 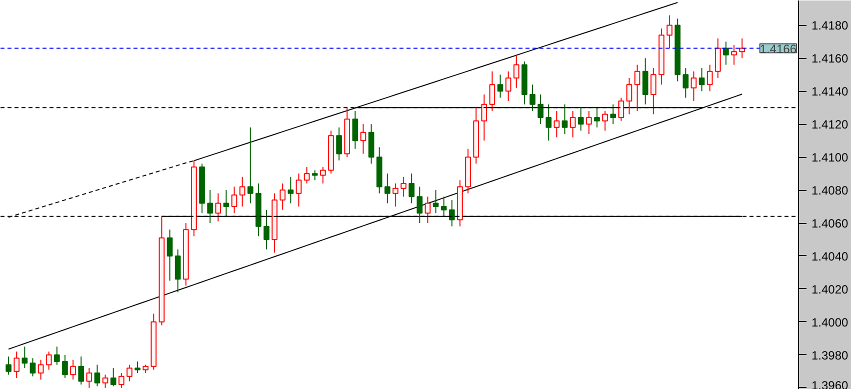 What do you see at coordinates (830, 256) in the screenshot?
I see `y-tick-label: 1.4040` at bounding box center [830, 256].